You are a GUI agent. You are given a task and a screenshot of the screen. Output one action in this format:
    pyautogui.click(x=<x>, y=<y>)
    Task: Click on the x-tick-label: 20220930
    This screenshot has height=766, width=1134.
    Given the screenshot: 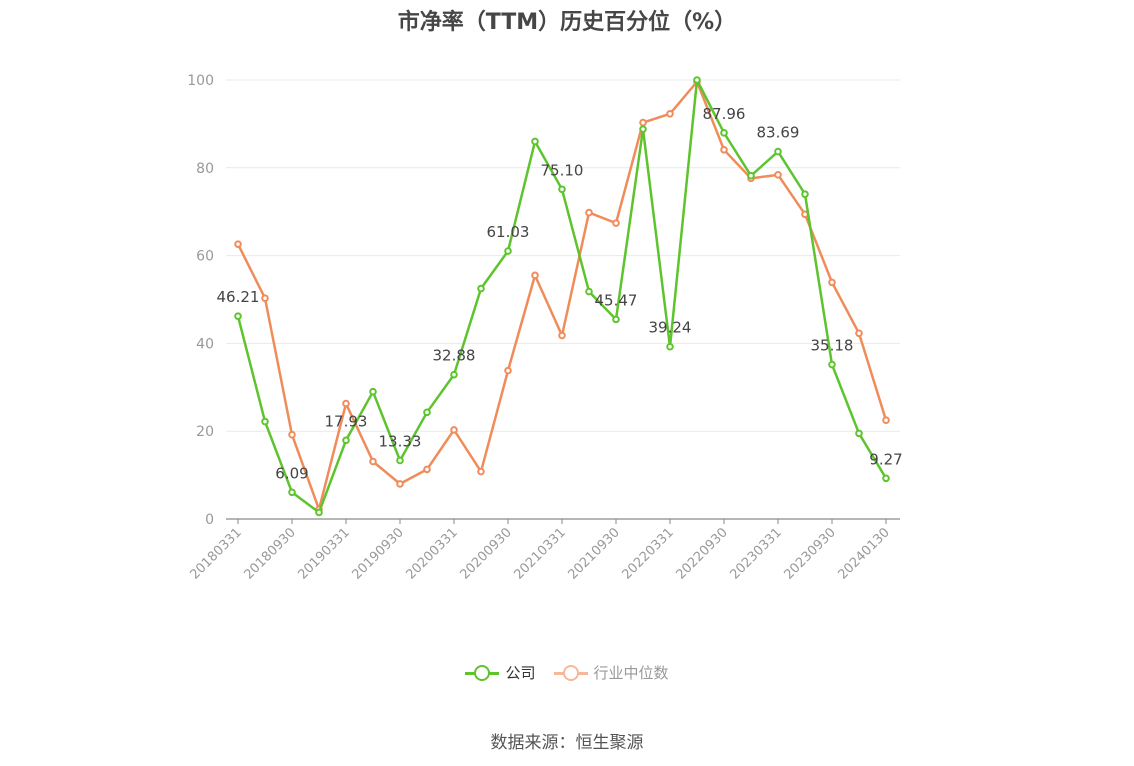 What is the action you would take?
    pyautogui.click(x=701, y=553)
    